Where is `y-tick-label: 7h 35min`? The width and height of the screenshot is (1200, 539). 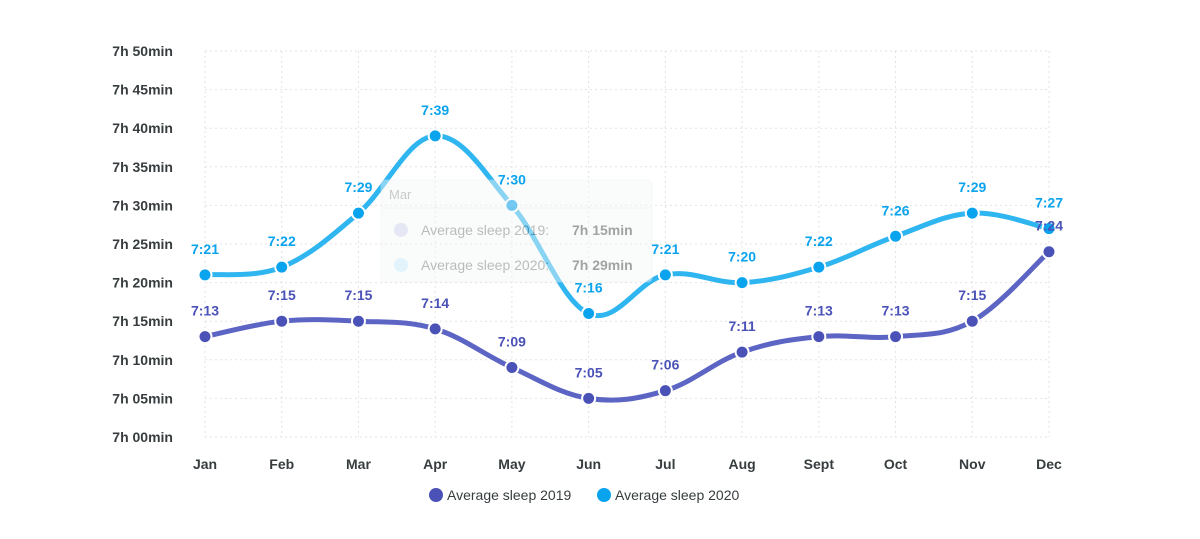
y-tick-label: 7h 35min is located at coordinates (142, 167).